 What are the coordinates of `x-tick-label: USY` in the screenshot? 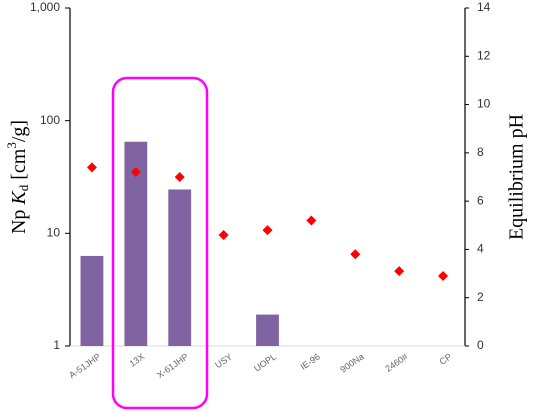 It's located at (223, 360).